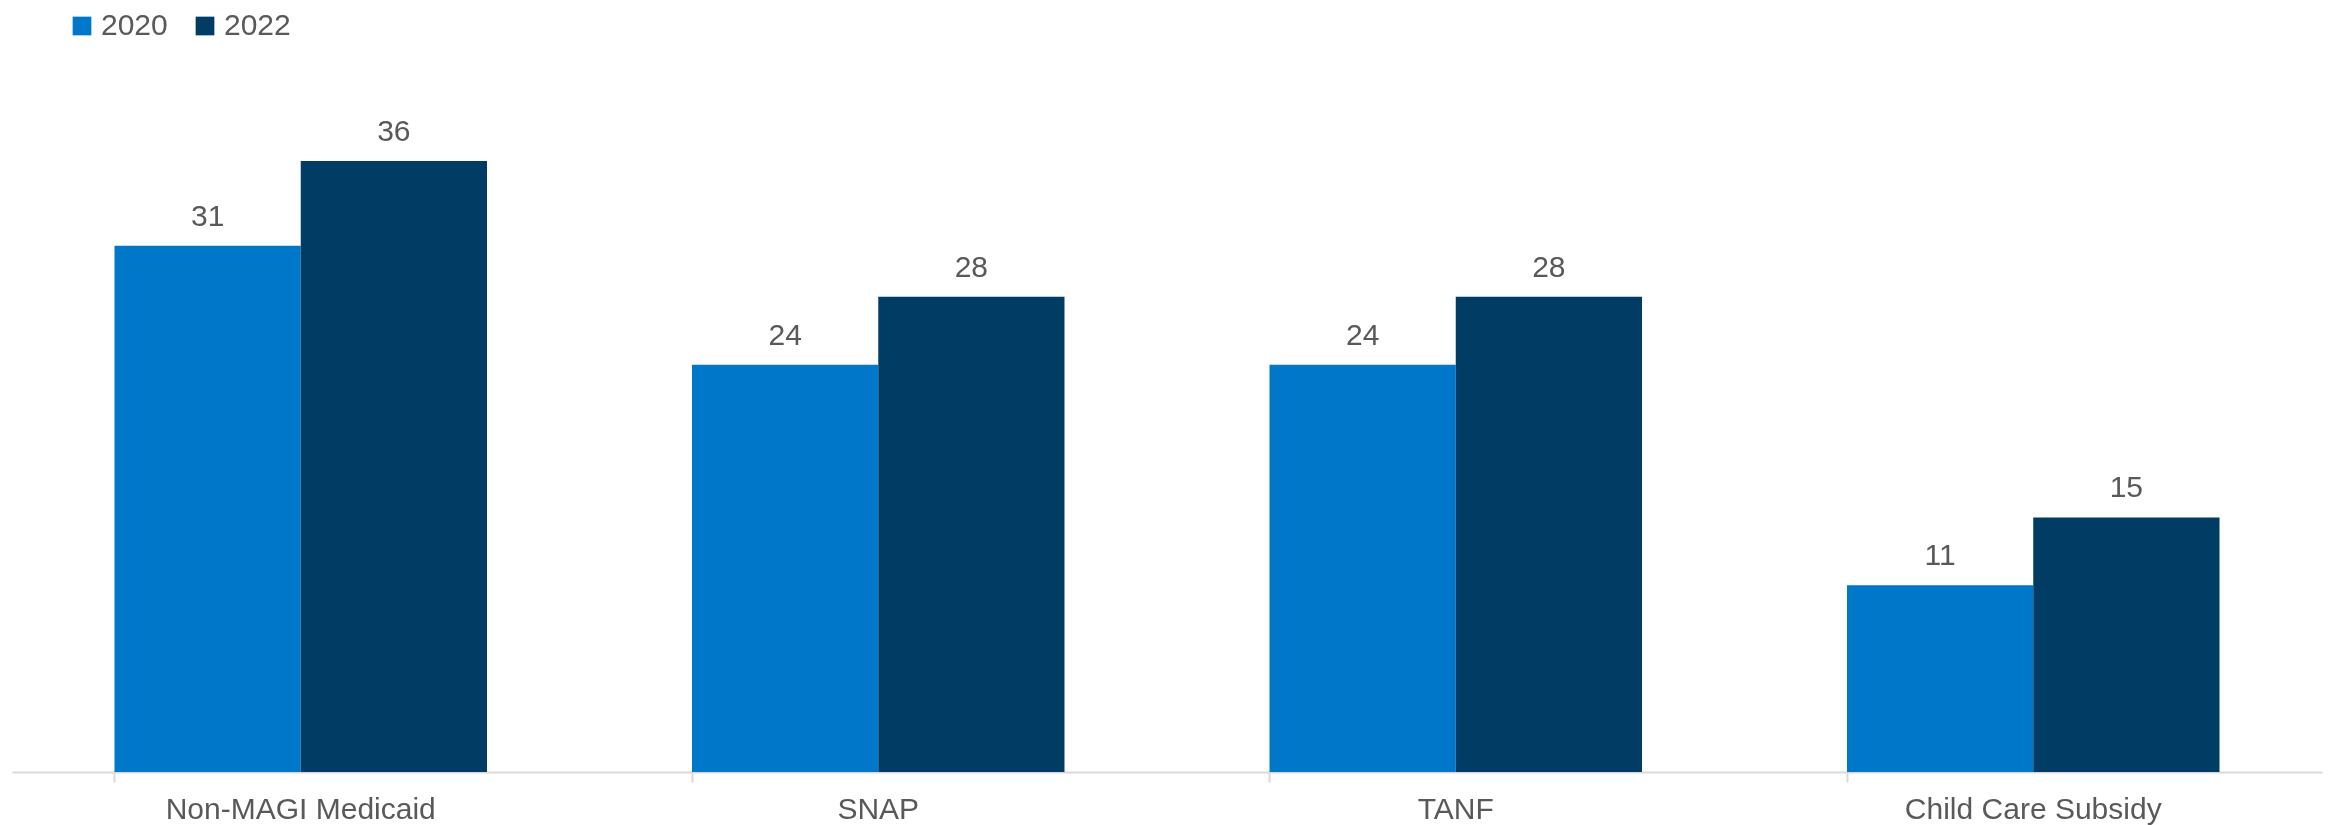 This screenshot has height=825, width=2336. What do you see at coordinates (300, 808) in the screenshot?
I see `x-tick-label: Non-MAGI Medicaid` at bounding box center [300, 808].